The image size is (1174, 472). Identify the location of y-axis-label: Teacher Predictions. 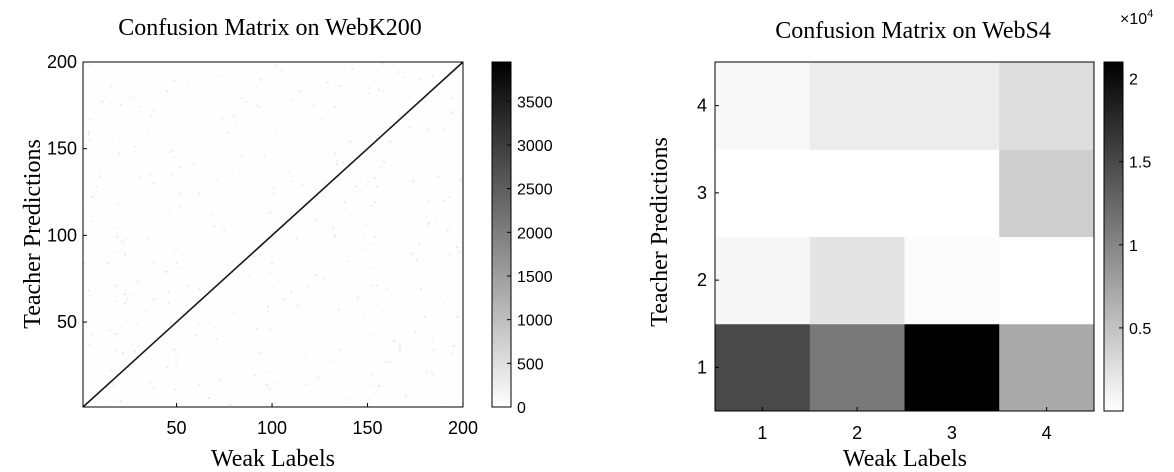
(660, 232).